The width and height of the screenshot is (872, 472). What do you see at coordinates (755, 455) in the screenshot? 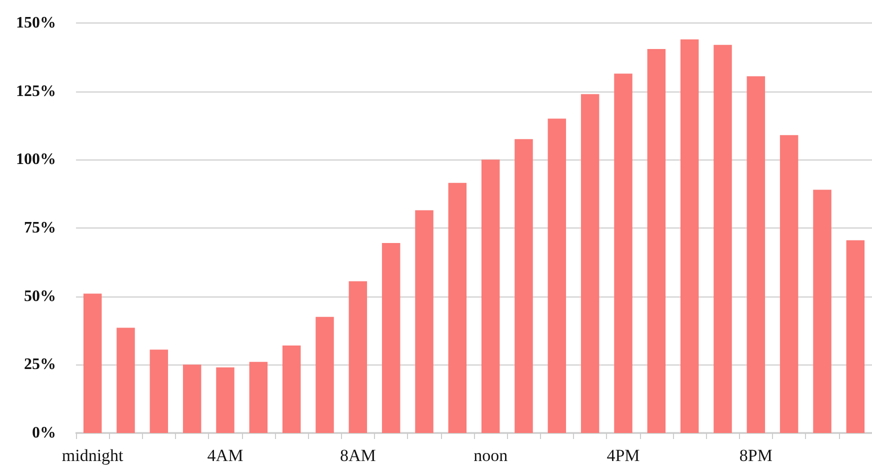
I see `x-tick-label: 8PM` at bounding box center [755, 455].